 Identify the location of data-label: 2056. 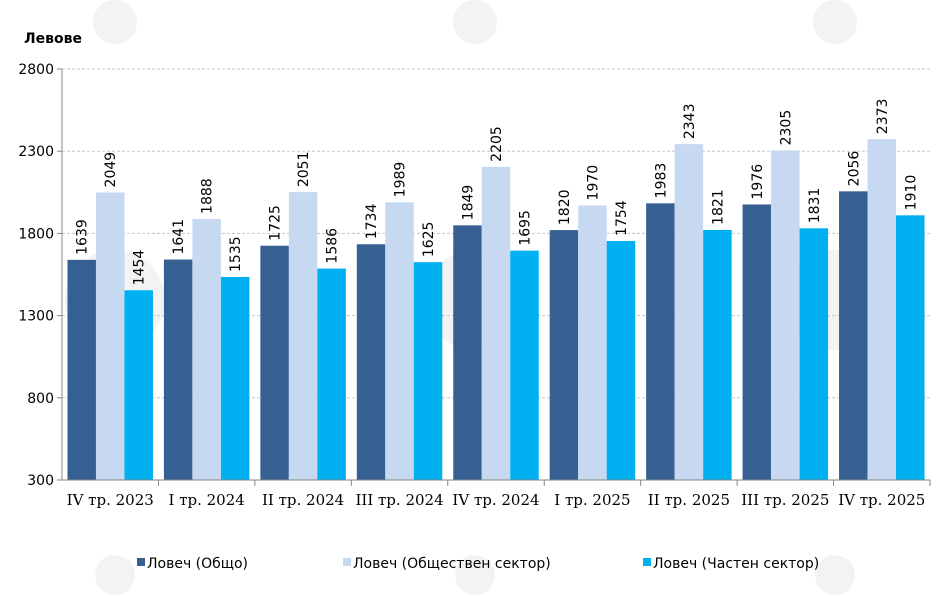
(854, 169).